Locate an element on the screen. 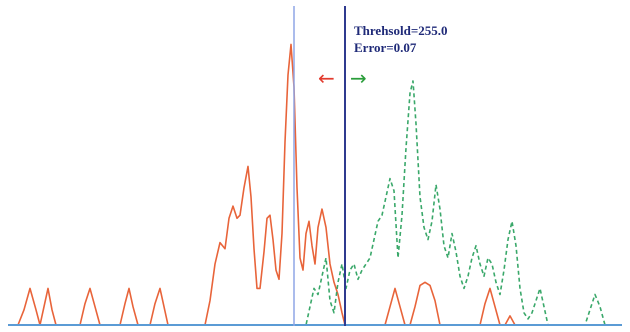 This screenshot has height=332, width=630. threshold-label: Threhsold=255.0 is located at coordinates (401, 30).